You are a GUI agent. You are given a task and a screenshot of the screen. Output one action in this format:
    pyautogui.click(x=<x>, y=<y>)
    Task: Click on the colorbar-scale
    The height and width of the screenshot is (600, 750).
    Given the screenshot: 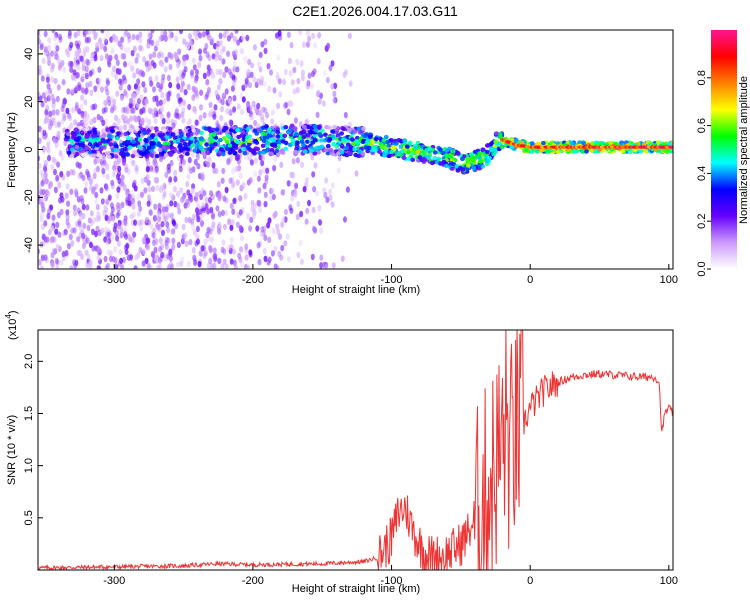 What is the action you would take?
    pyautogui.click(x=724, y=149)
    